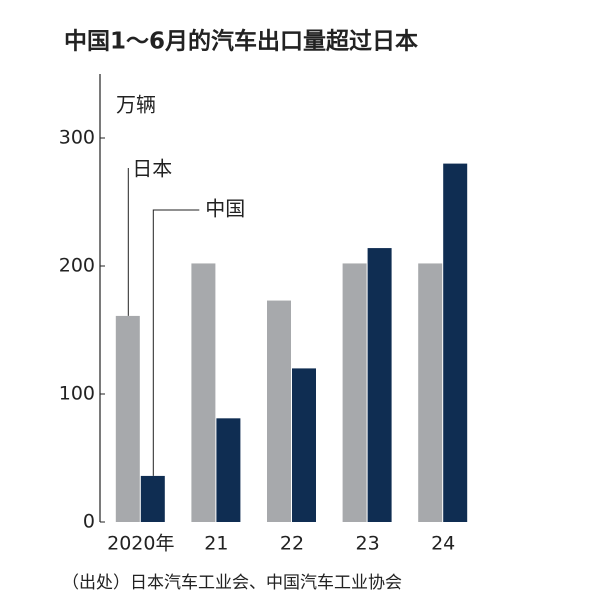 Image resolution: width=600 pixels, height=604 pixels. What do you see at coordinates (216, 544) in the screenshot?
I see `x-tick-label: 21` at bounding box center [216, 544].